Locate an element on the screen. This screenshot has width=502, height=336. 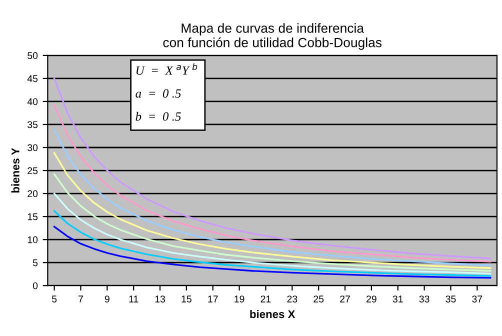
x-tick-label: 23 is located at coordinates (292, 299).